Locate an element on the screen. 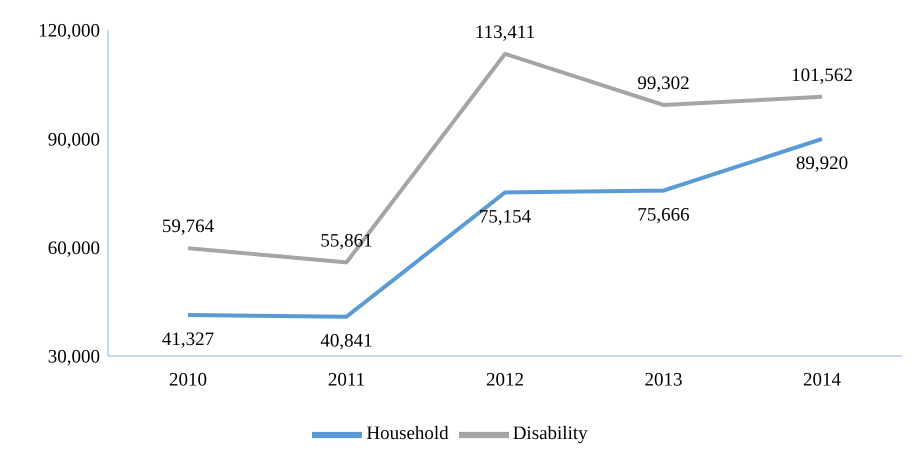  legend-label: Household is located at coordinates (407, 433).